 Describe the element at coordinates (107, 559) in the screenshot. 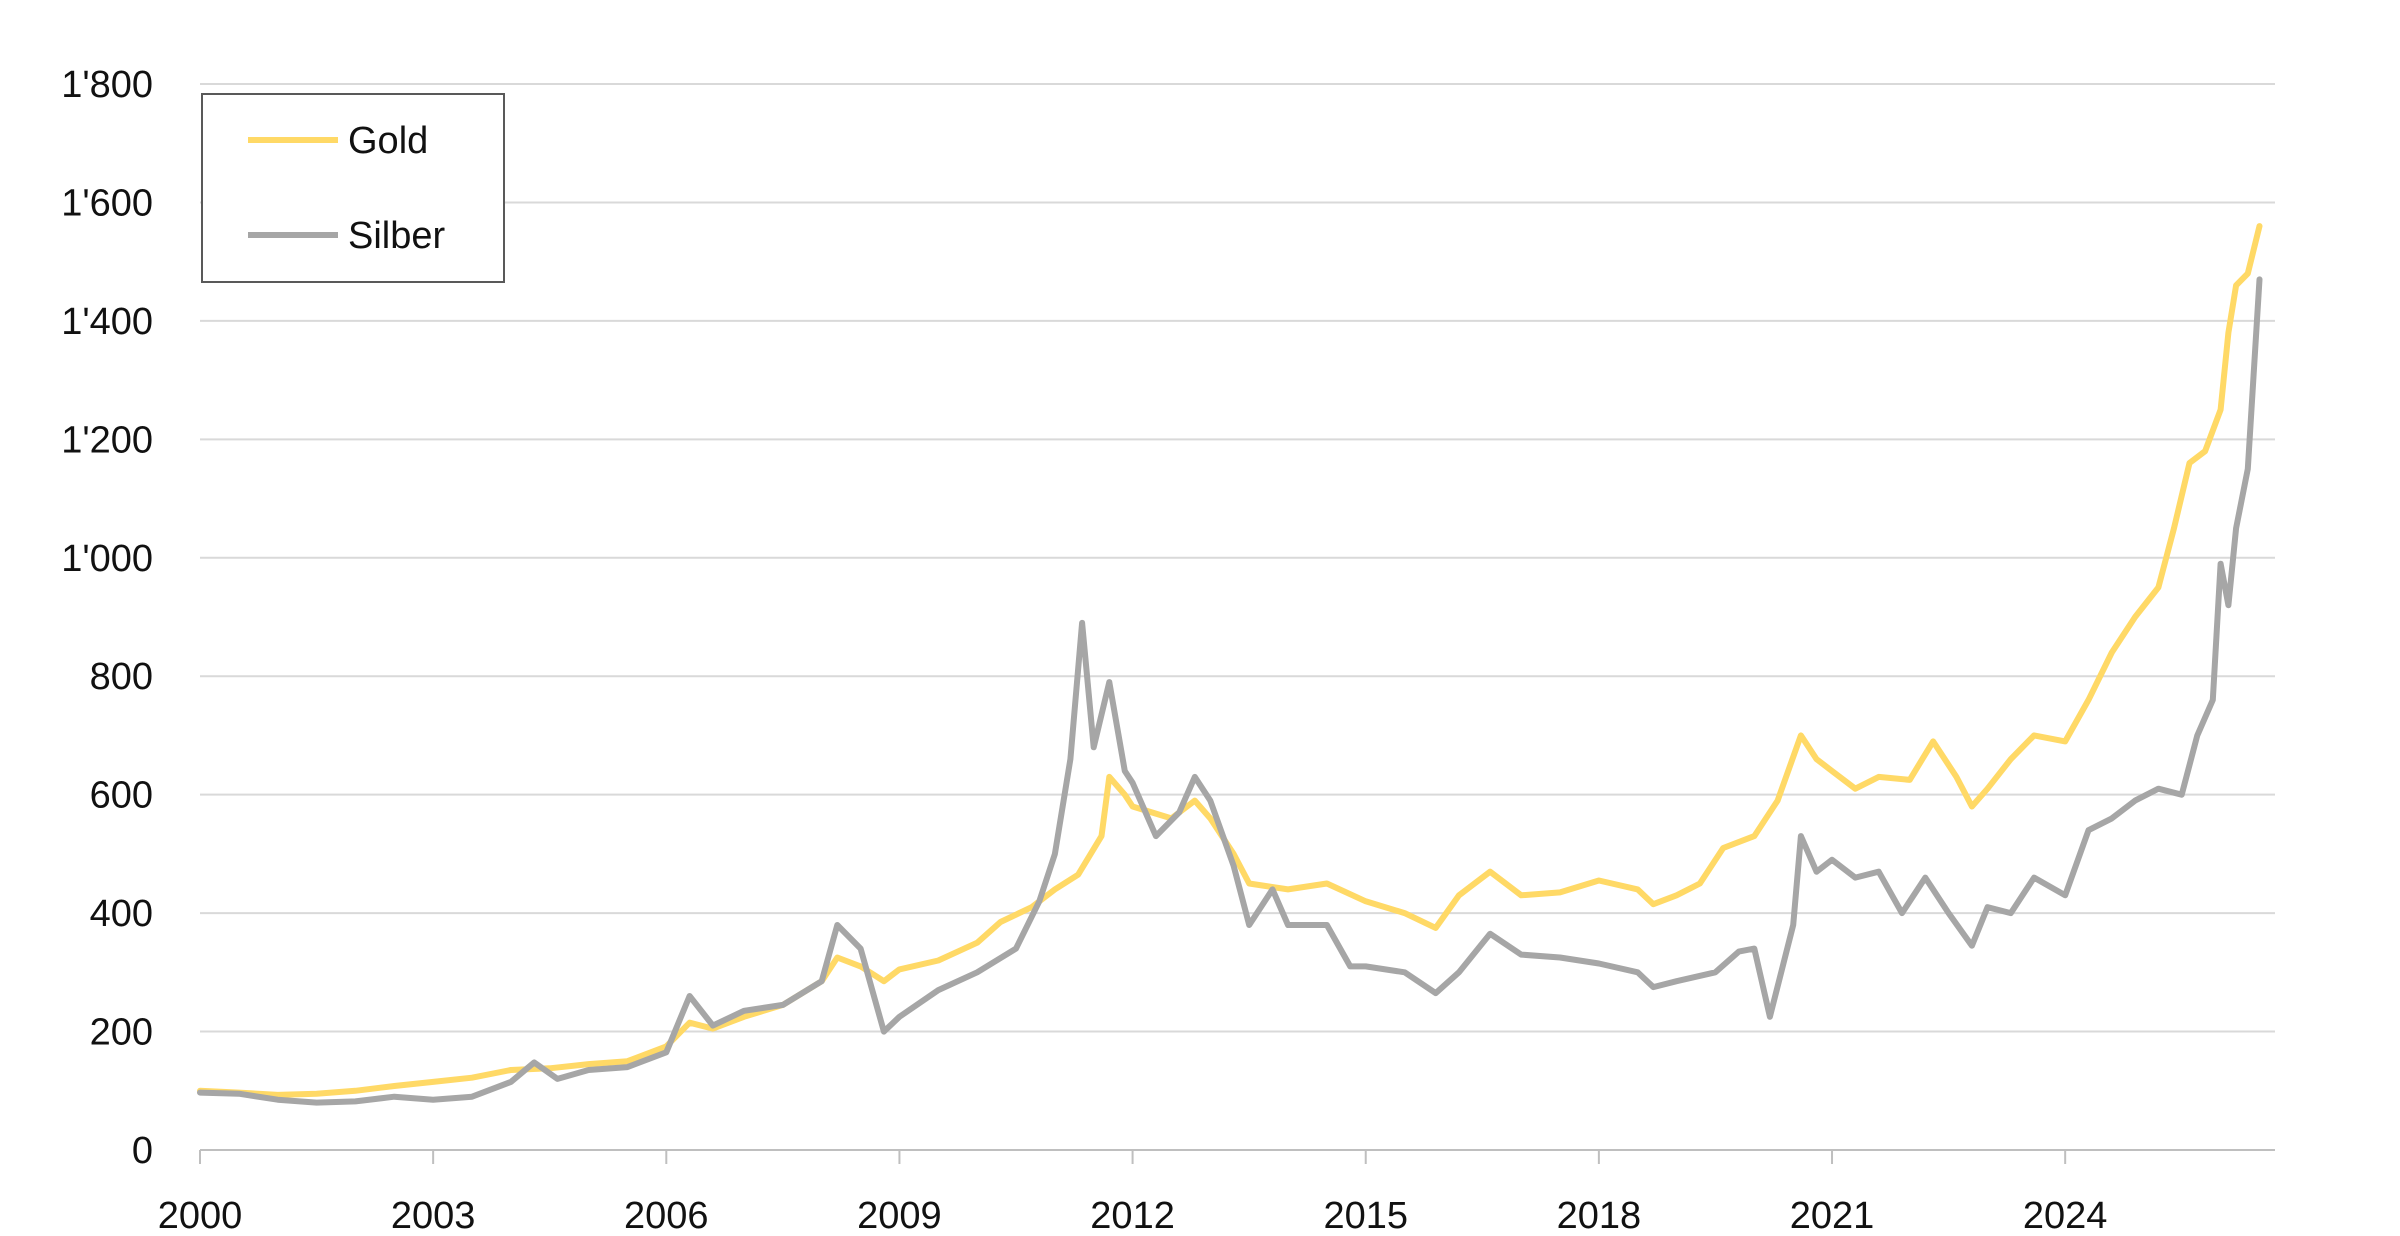

I see `y-tick-label: 1'000` at that location.